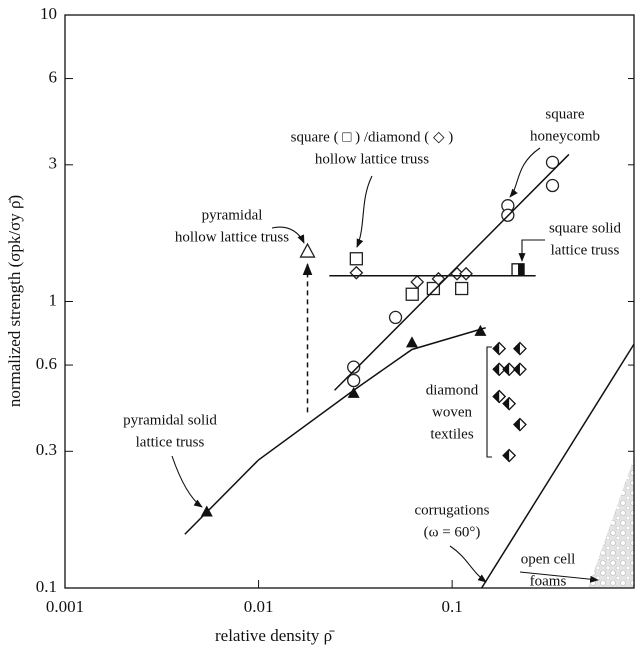 The width and height of the screenshot is (635, 653). What do you see at coordinates (548, 559) in the screenshot?
I see `annotation: open cell` at bounding box center [548, 559].